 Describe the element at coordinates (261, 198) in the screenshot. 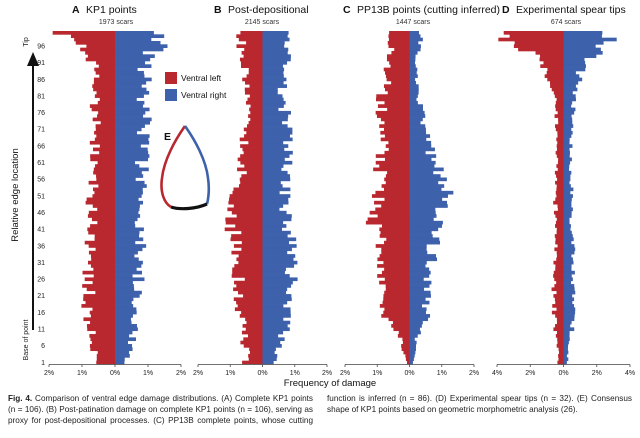

I see `panel-b-bars` at that location.